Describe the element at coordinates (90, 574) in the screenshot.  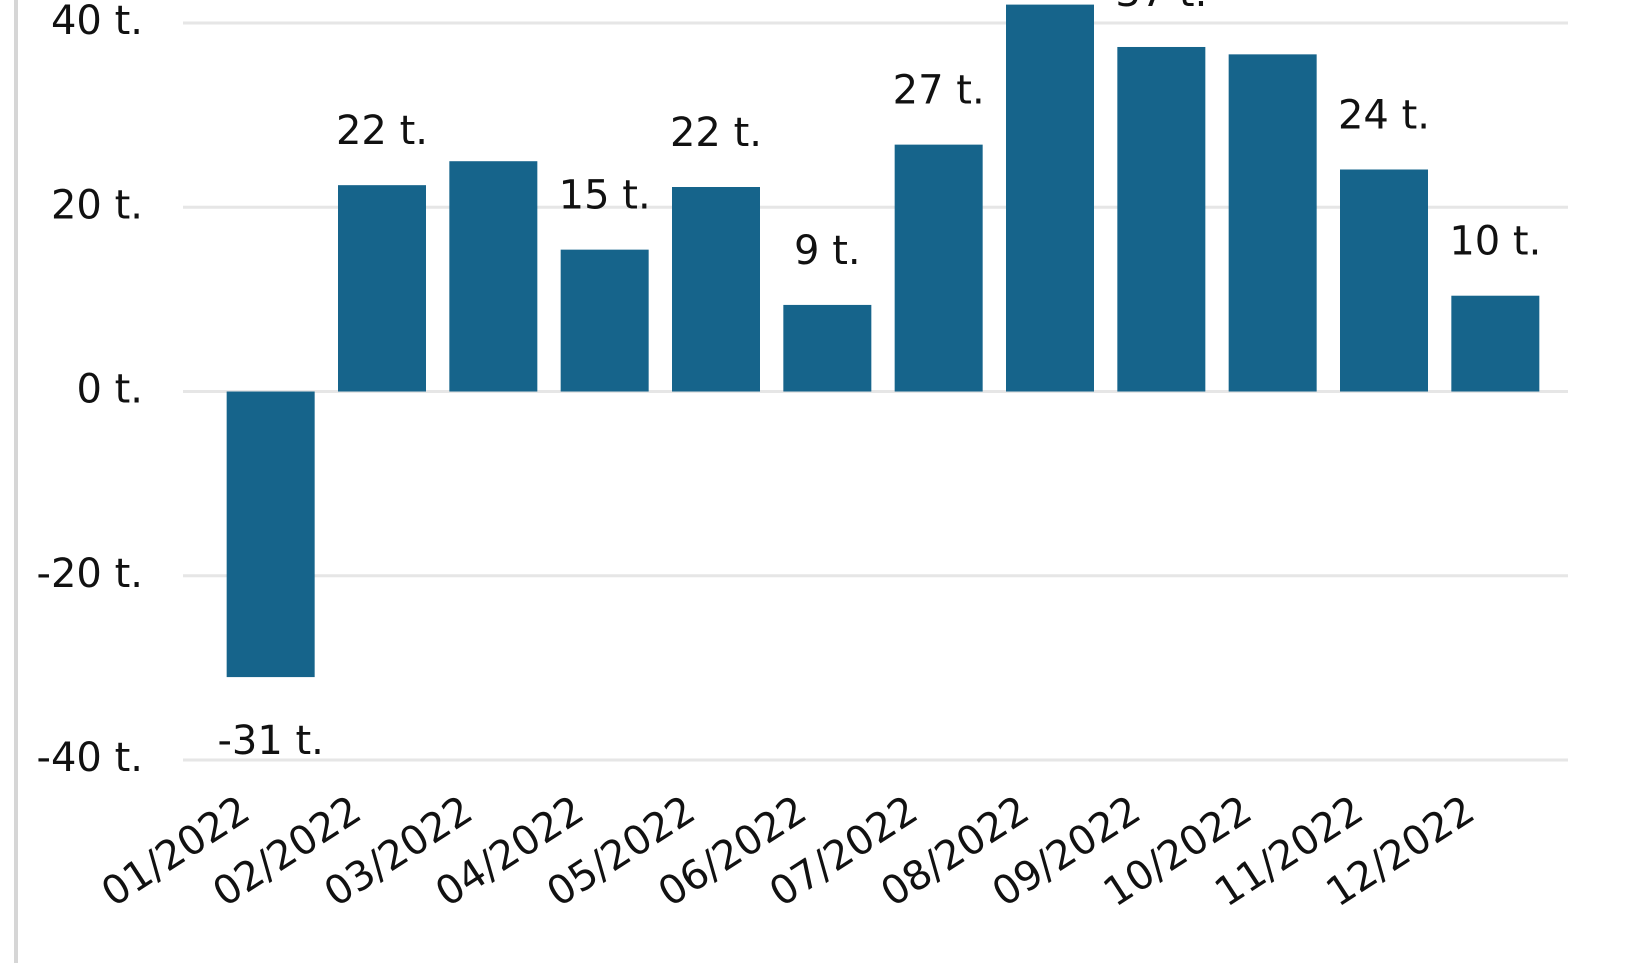
I see `y-tick-label: -20 t.` at that location.